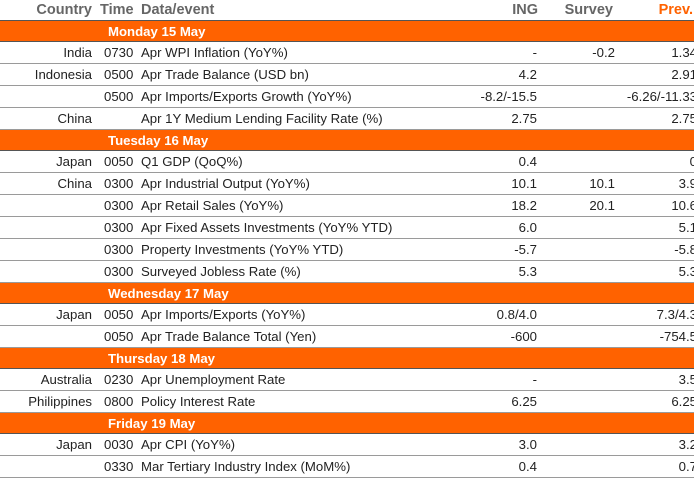  Describe the element at coordinates (118, 118) in the screenshot. I see `time-cell` at that location.